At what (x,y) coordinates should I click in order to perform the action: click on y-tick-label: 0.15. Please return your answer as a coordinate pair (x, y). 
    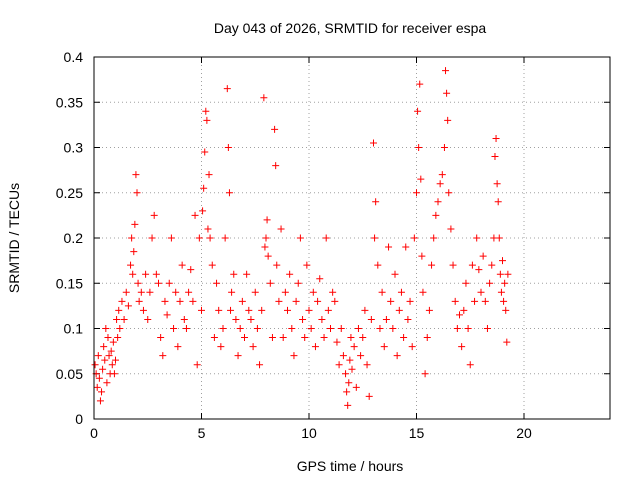
    Looking at the image, I should click on (69, 283).